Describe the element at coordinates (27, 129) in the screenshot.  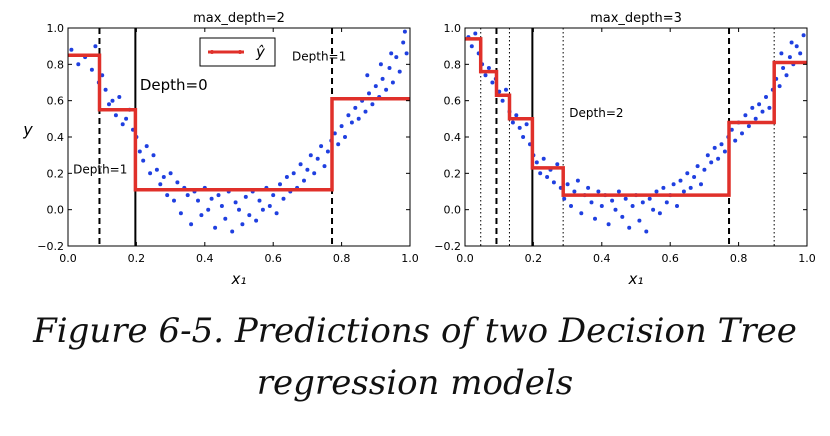
I see `y-axis-label: y` at that location.